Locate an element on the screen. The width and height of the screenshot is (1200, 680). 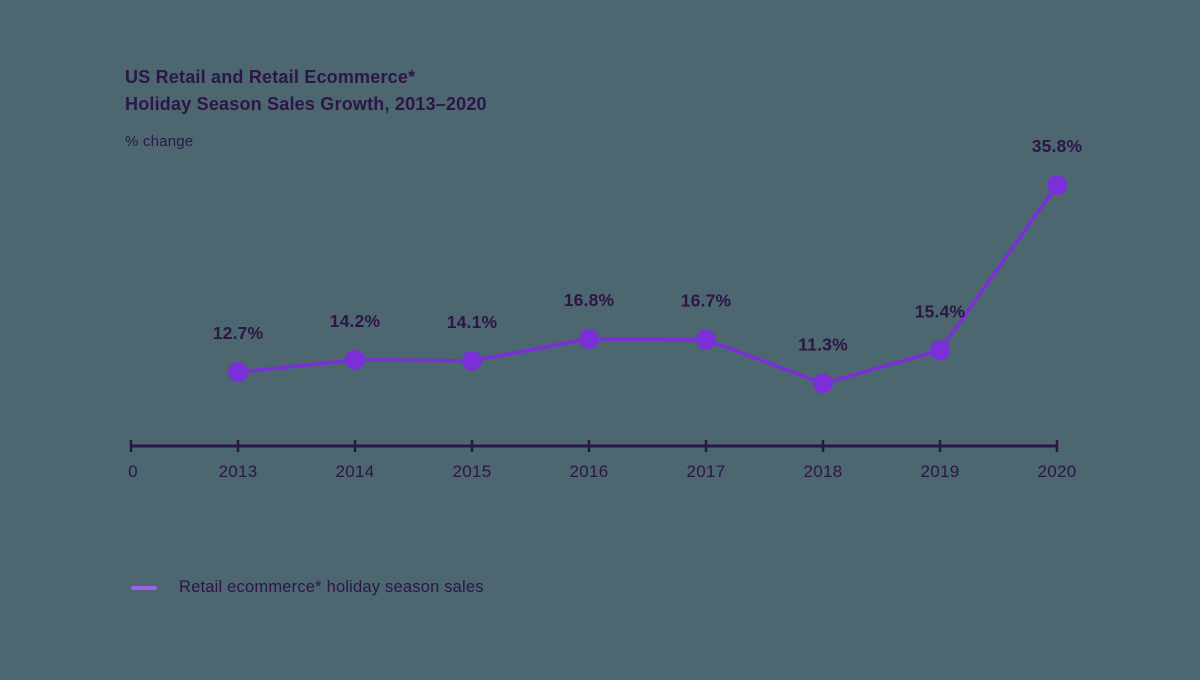
x-axis-label-2013: 2013 is located at coordinates (237, 471).